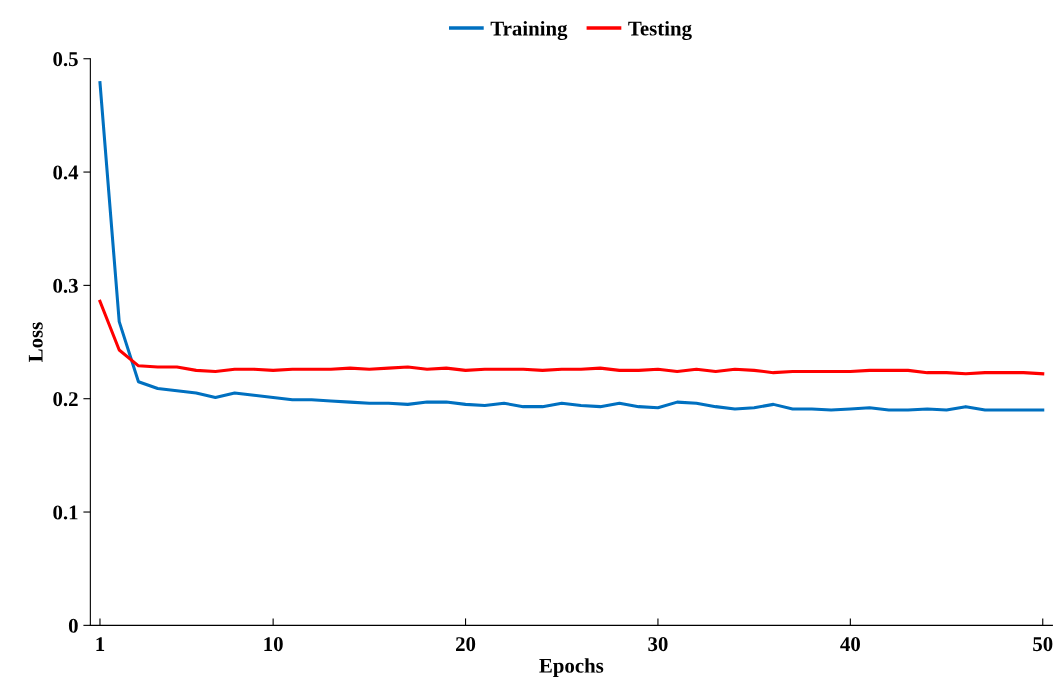 The height and width of the screenshot is (691, 1063). I want to click on y-tick-label: 0.1, so click(65, 512).